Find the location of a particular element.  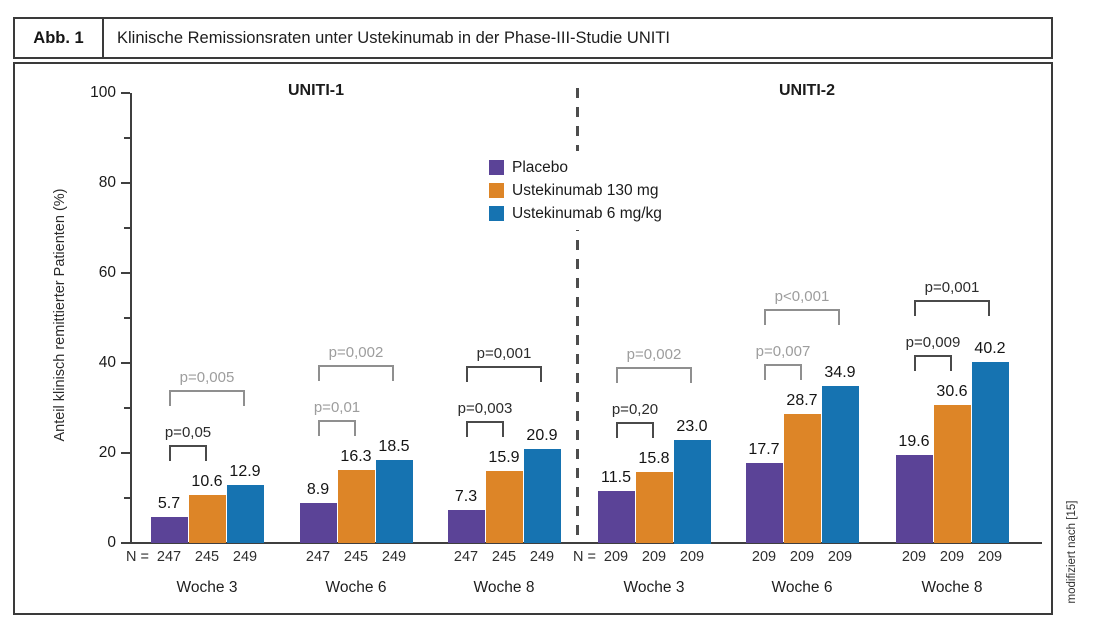

x-axis-line is located at coordinates (586, 543).